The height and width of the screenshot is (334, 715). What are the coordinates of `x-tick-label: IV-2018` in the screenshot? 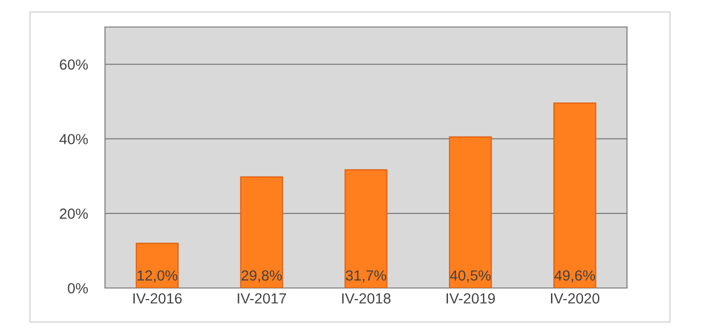 It's located at (366, 298).